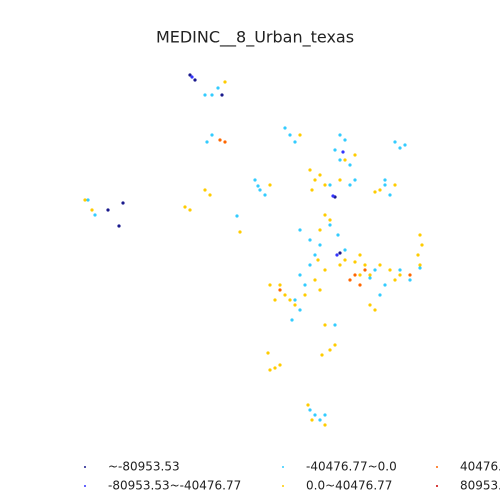 This screenshot has width=500, height=500. I want to click on legend-label: 80953.53~, so click(480, 486).